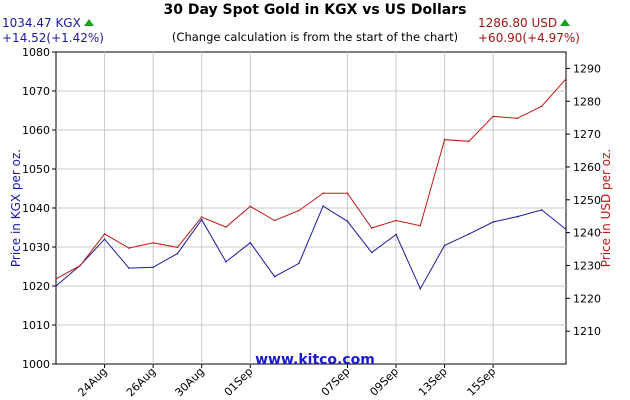 Image resolution: width=630 pixels, height=400 pixels. What do you see at coordinates (36, 325) in the screenshot?
I see `left-tick-label: 1010` at bounding box center [36, 325].